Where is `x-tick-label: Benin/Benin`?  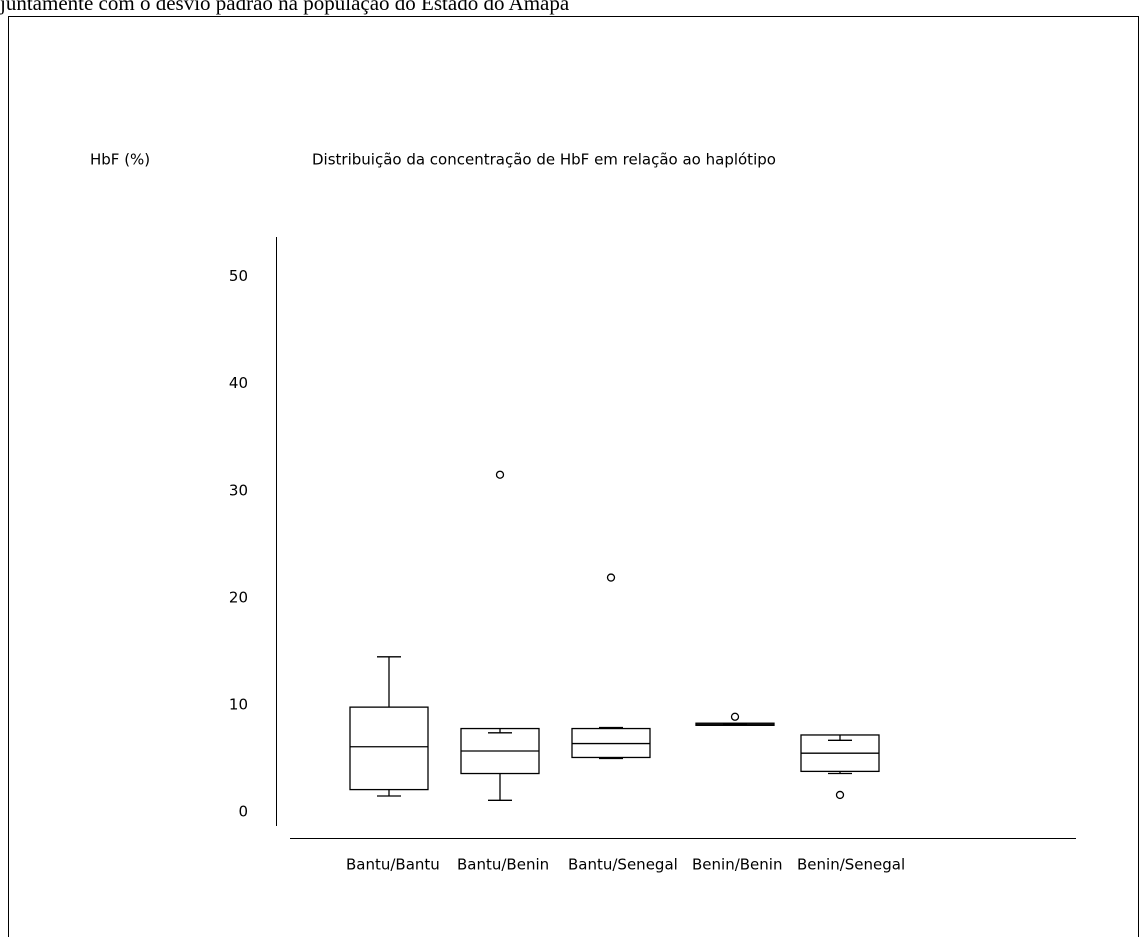
x-tick-label: Benin/Benin is located at coordinates (737, 865).